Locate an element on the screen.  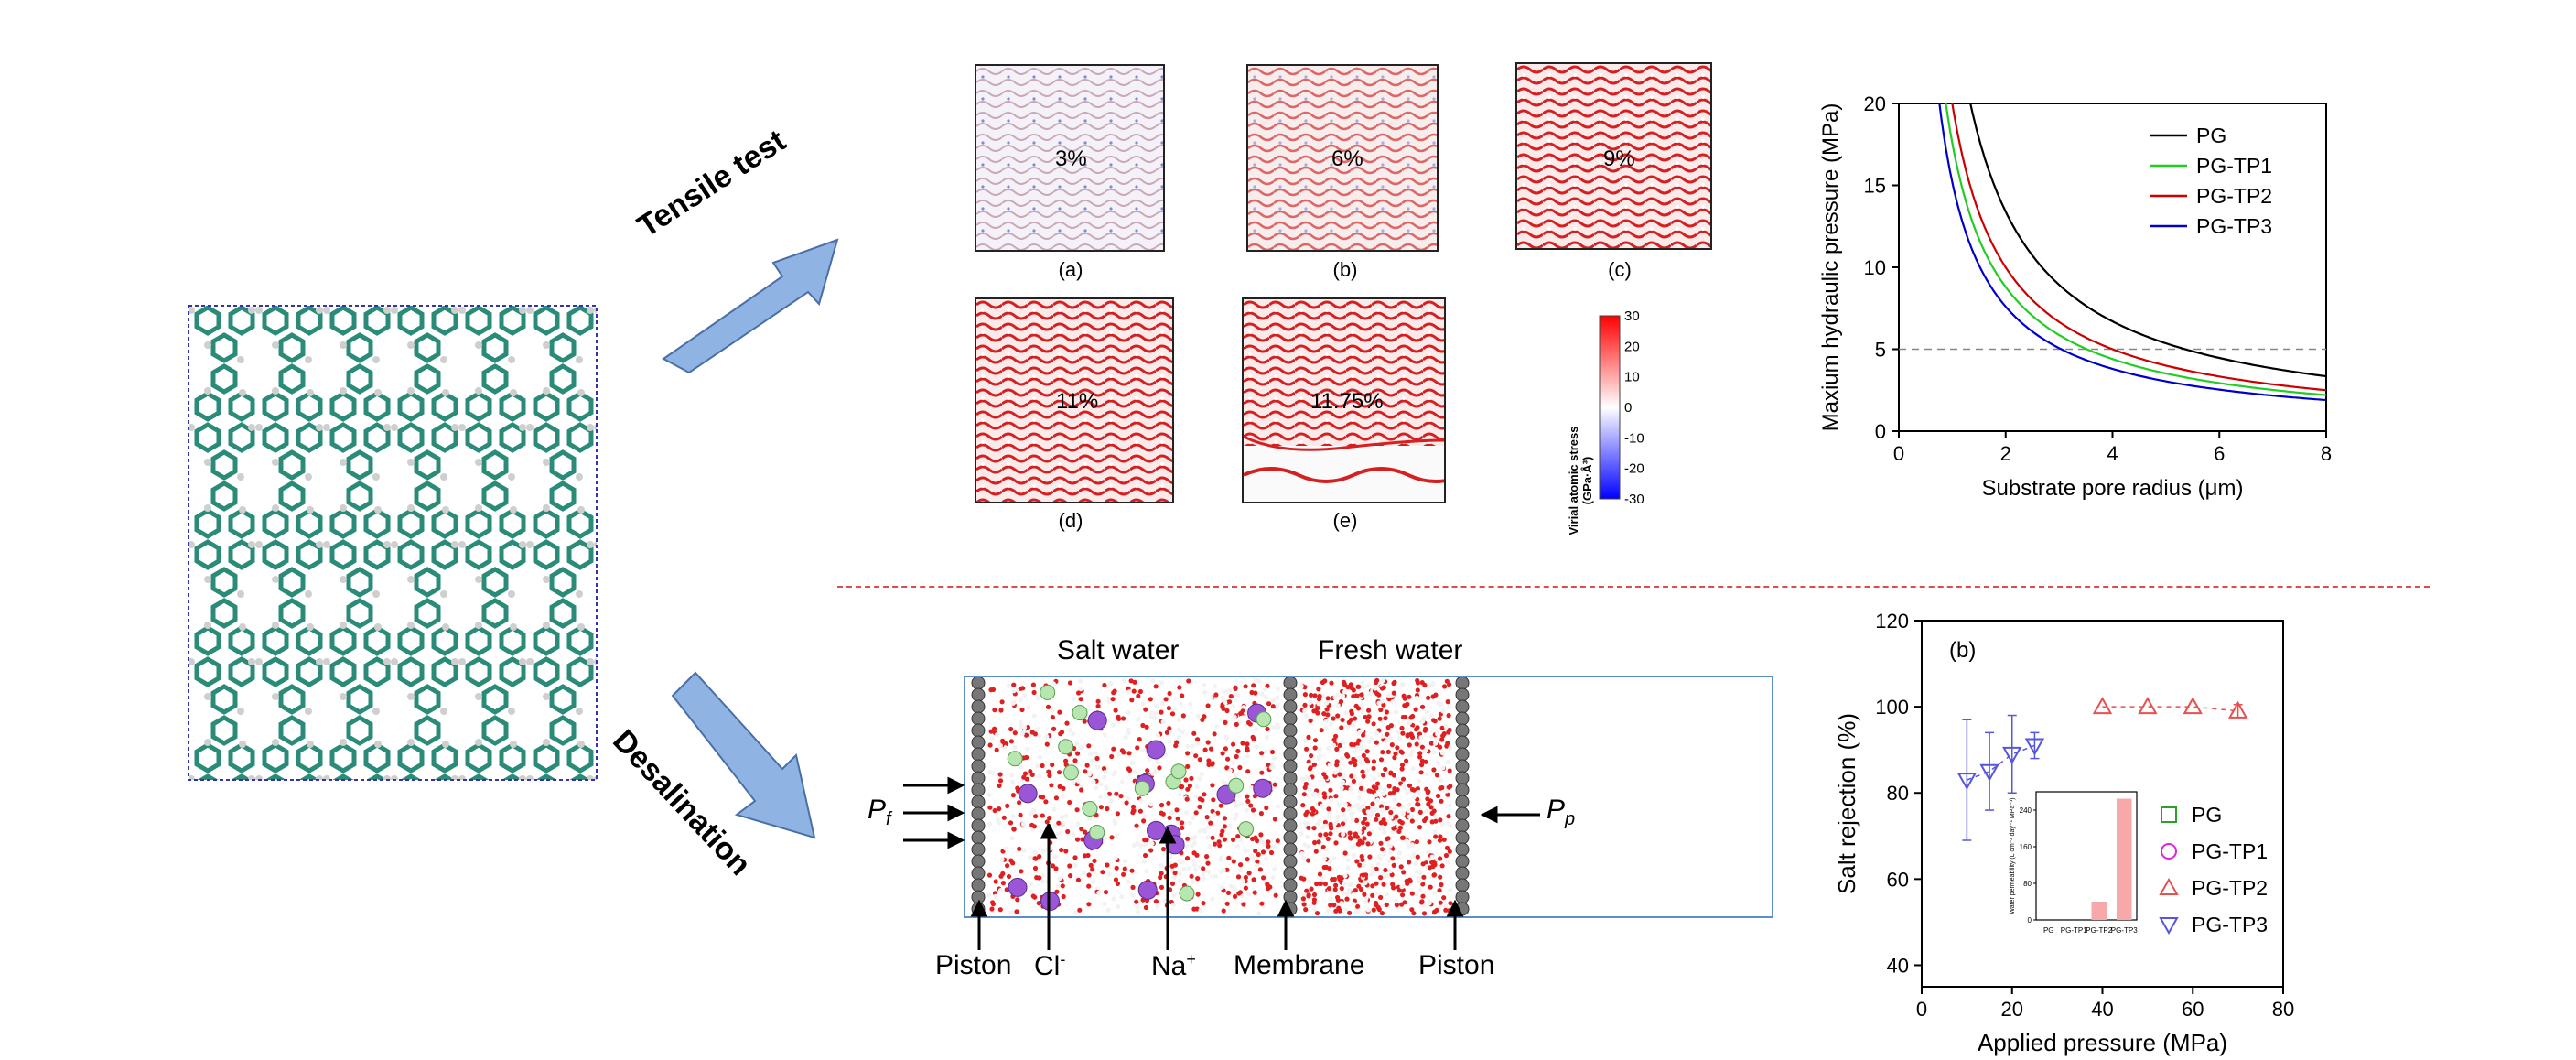
stress-panel-d is located at coordinates (1074, 400).